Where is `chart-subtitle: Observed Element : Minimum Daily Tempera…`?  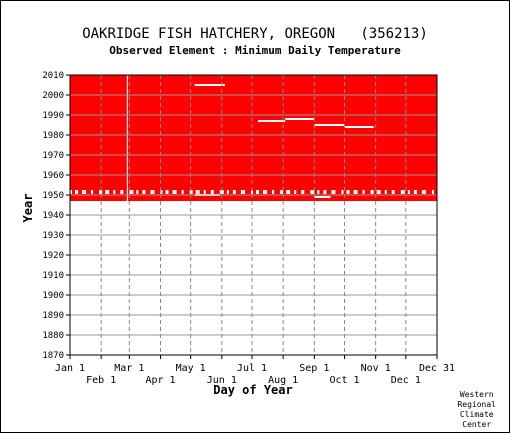
chart-subtitle: Observed Element : Minimum Daily Tempera… is located at coordinates (255, 50).